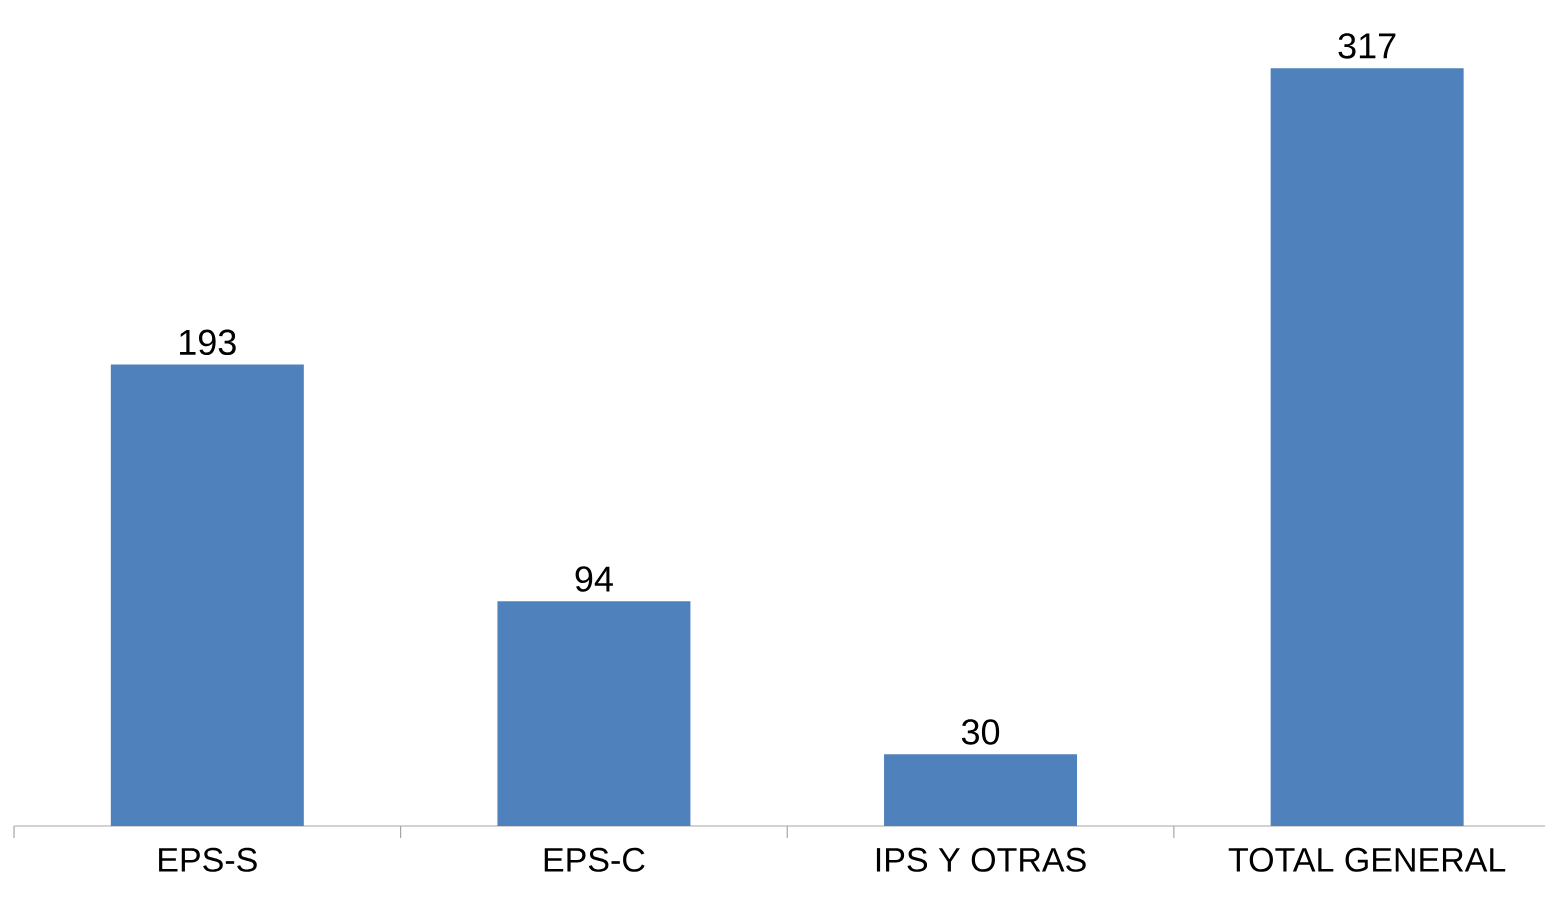  What do you see at coordinates (1367, 46) in the screenshot?
I see `data-label: 317` at bounding box center [1367, 46].